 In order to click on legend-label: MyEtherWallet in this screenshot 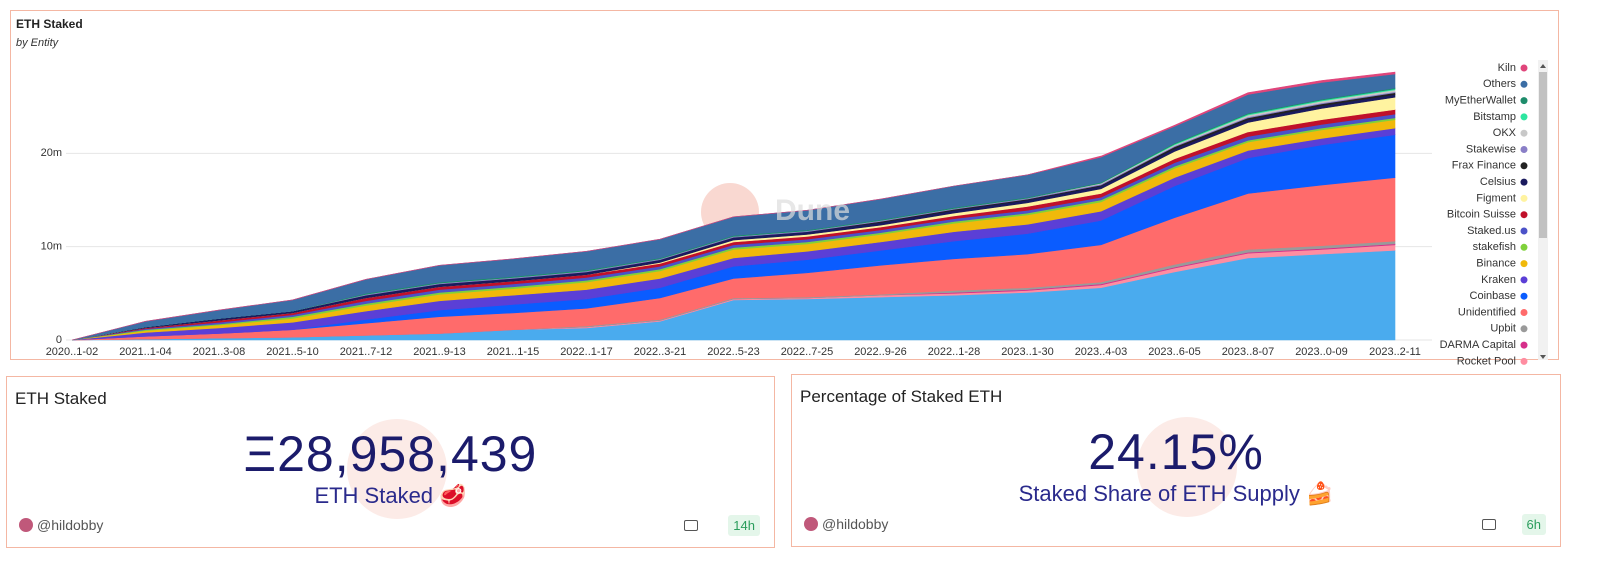, I will do `click(1480, 101)`.